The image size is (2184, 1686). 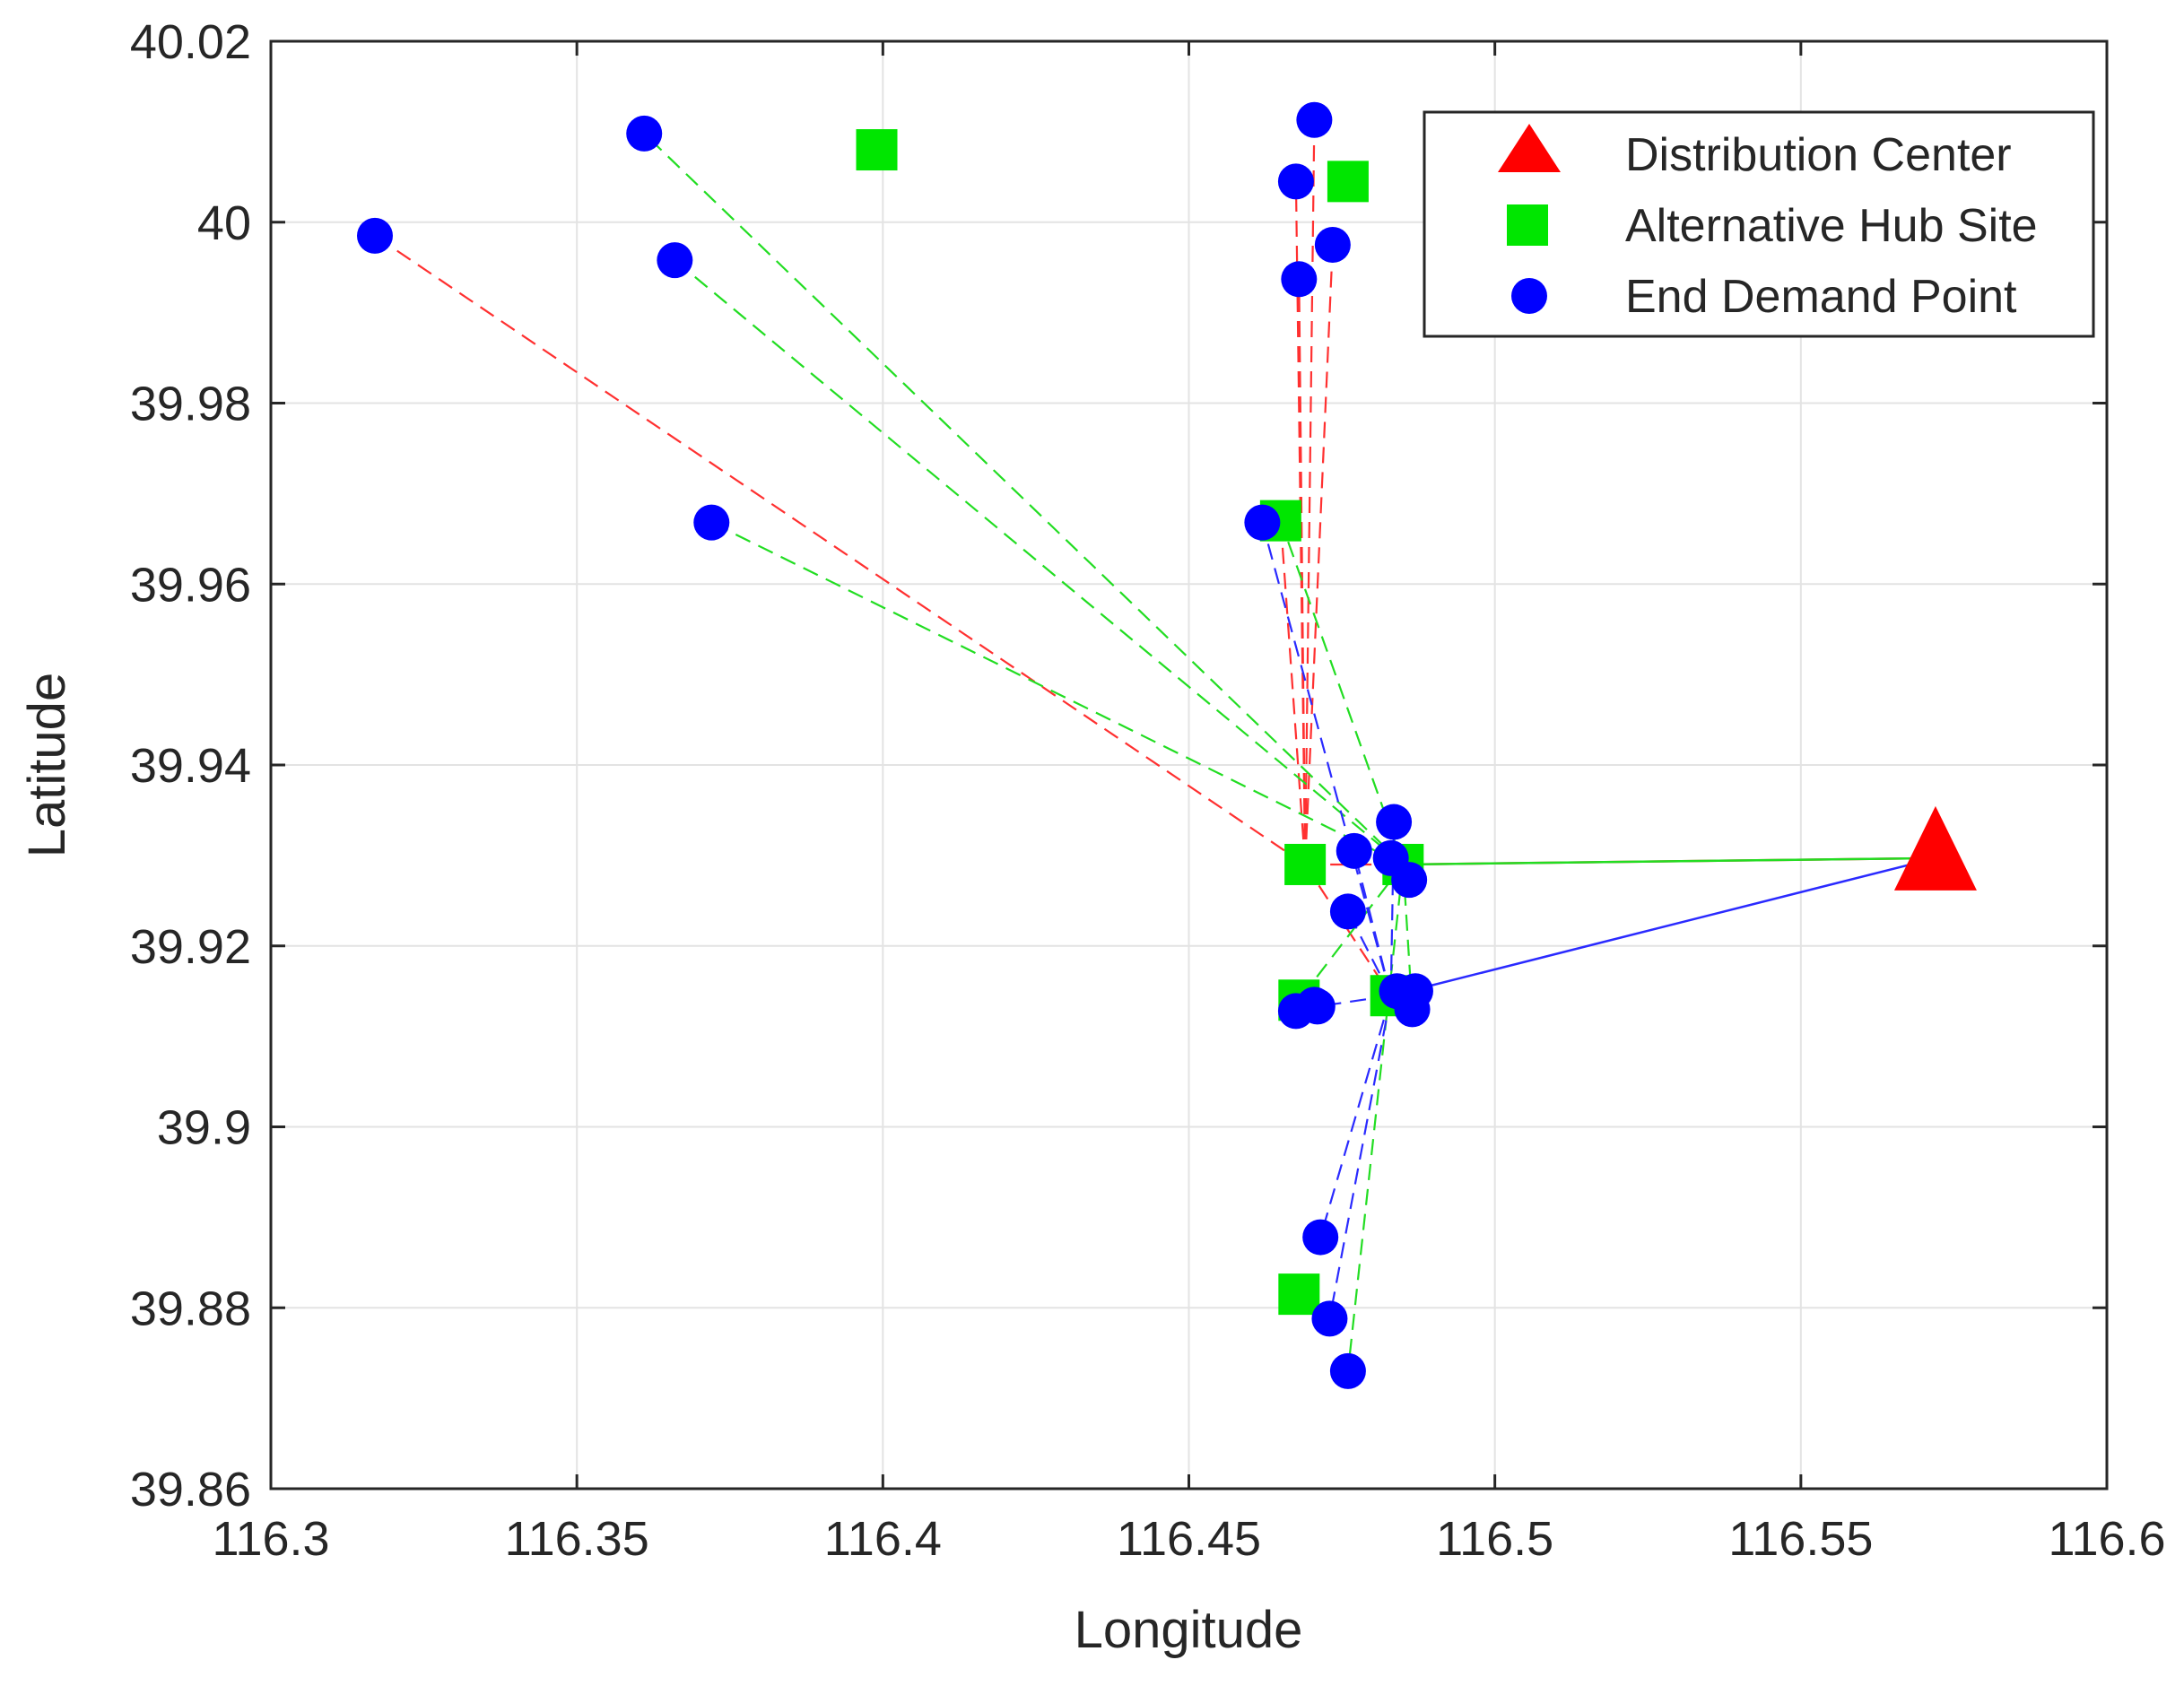 I want to click on x-tick-label: 116.55, so click(x=1800, y=1539).